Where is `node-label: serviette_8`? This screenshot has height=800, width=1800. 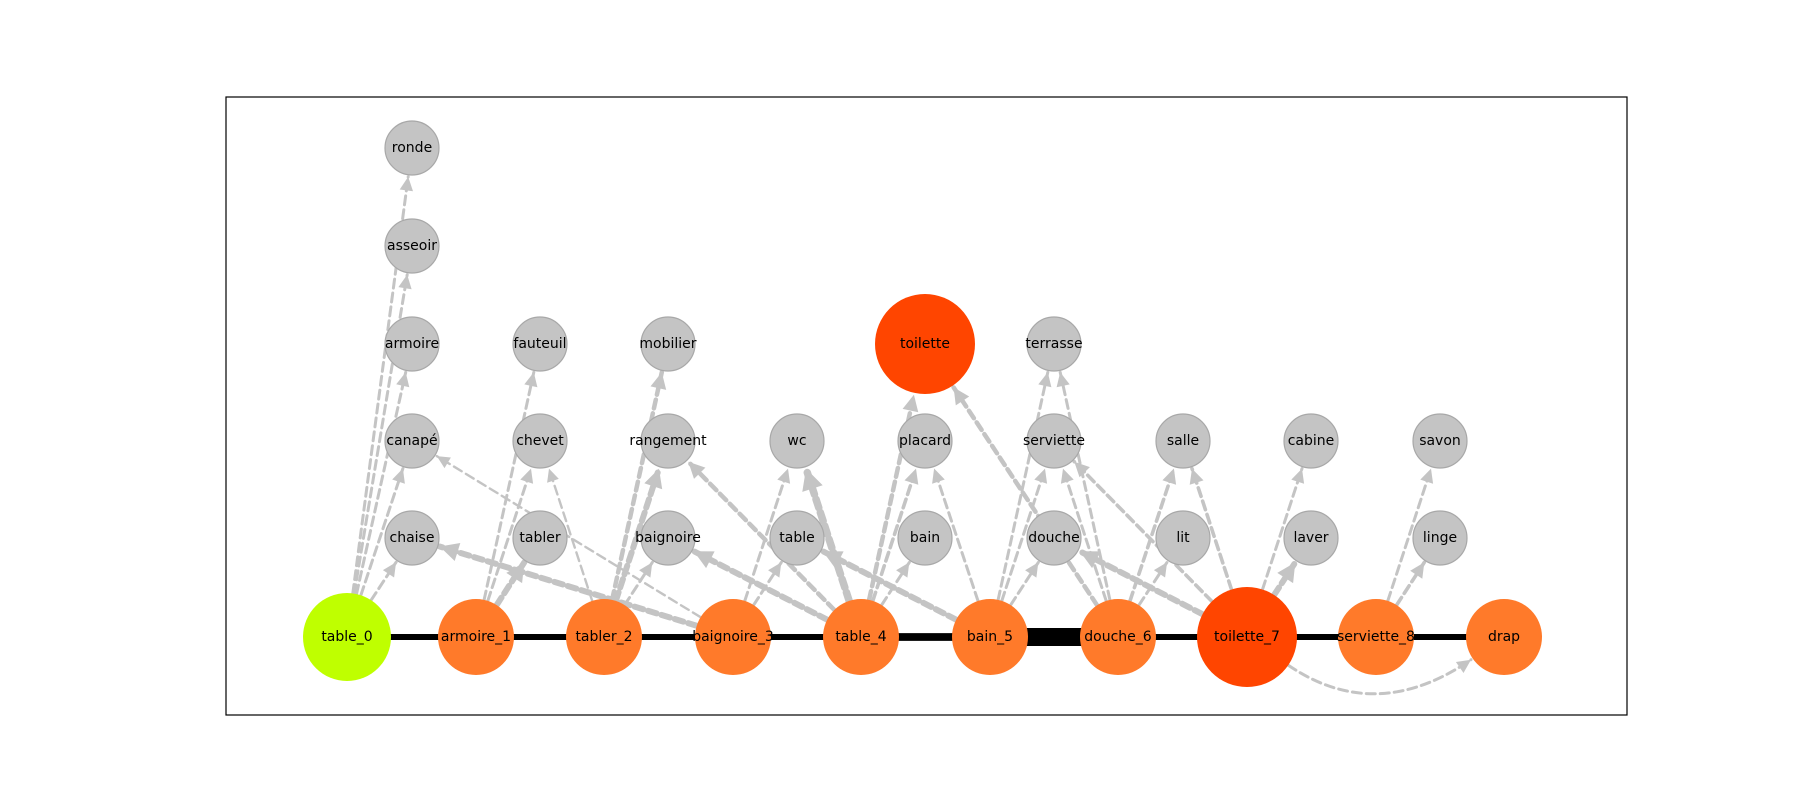
node-label: serviette_8 is located at coordinates (1376, 637).